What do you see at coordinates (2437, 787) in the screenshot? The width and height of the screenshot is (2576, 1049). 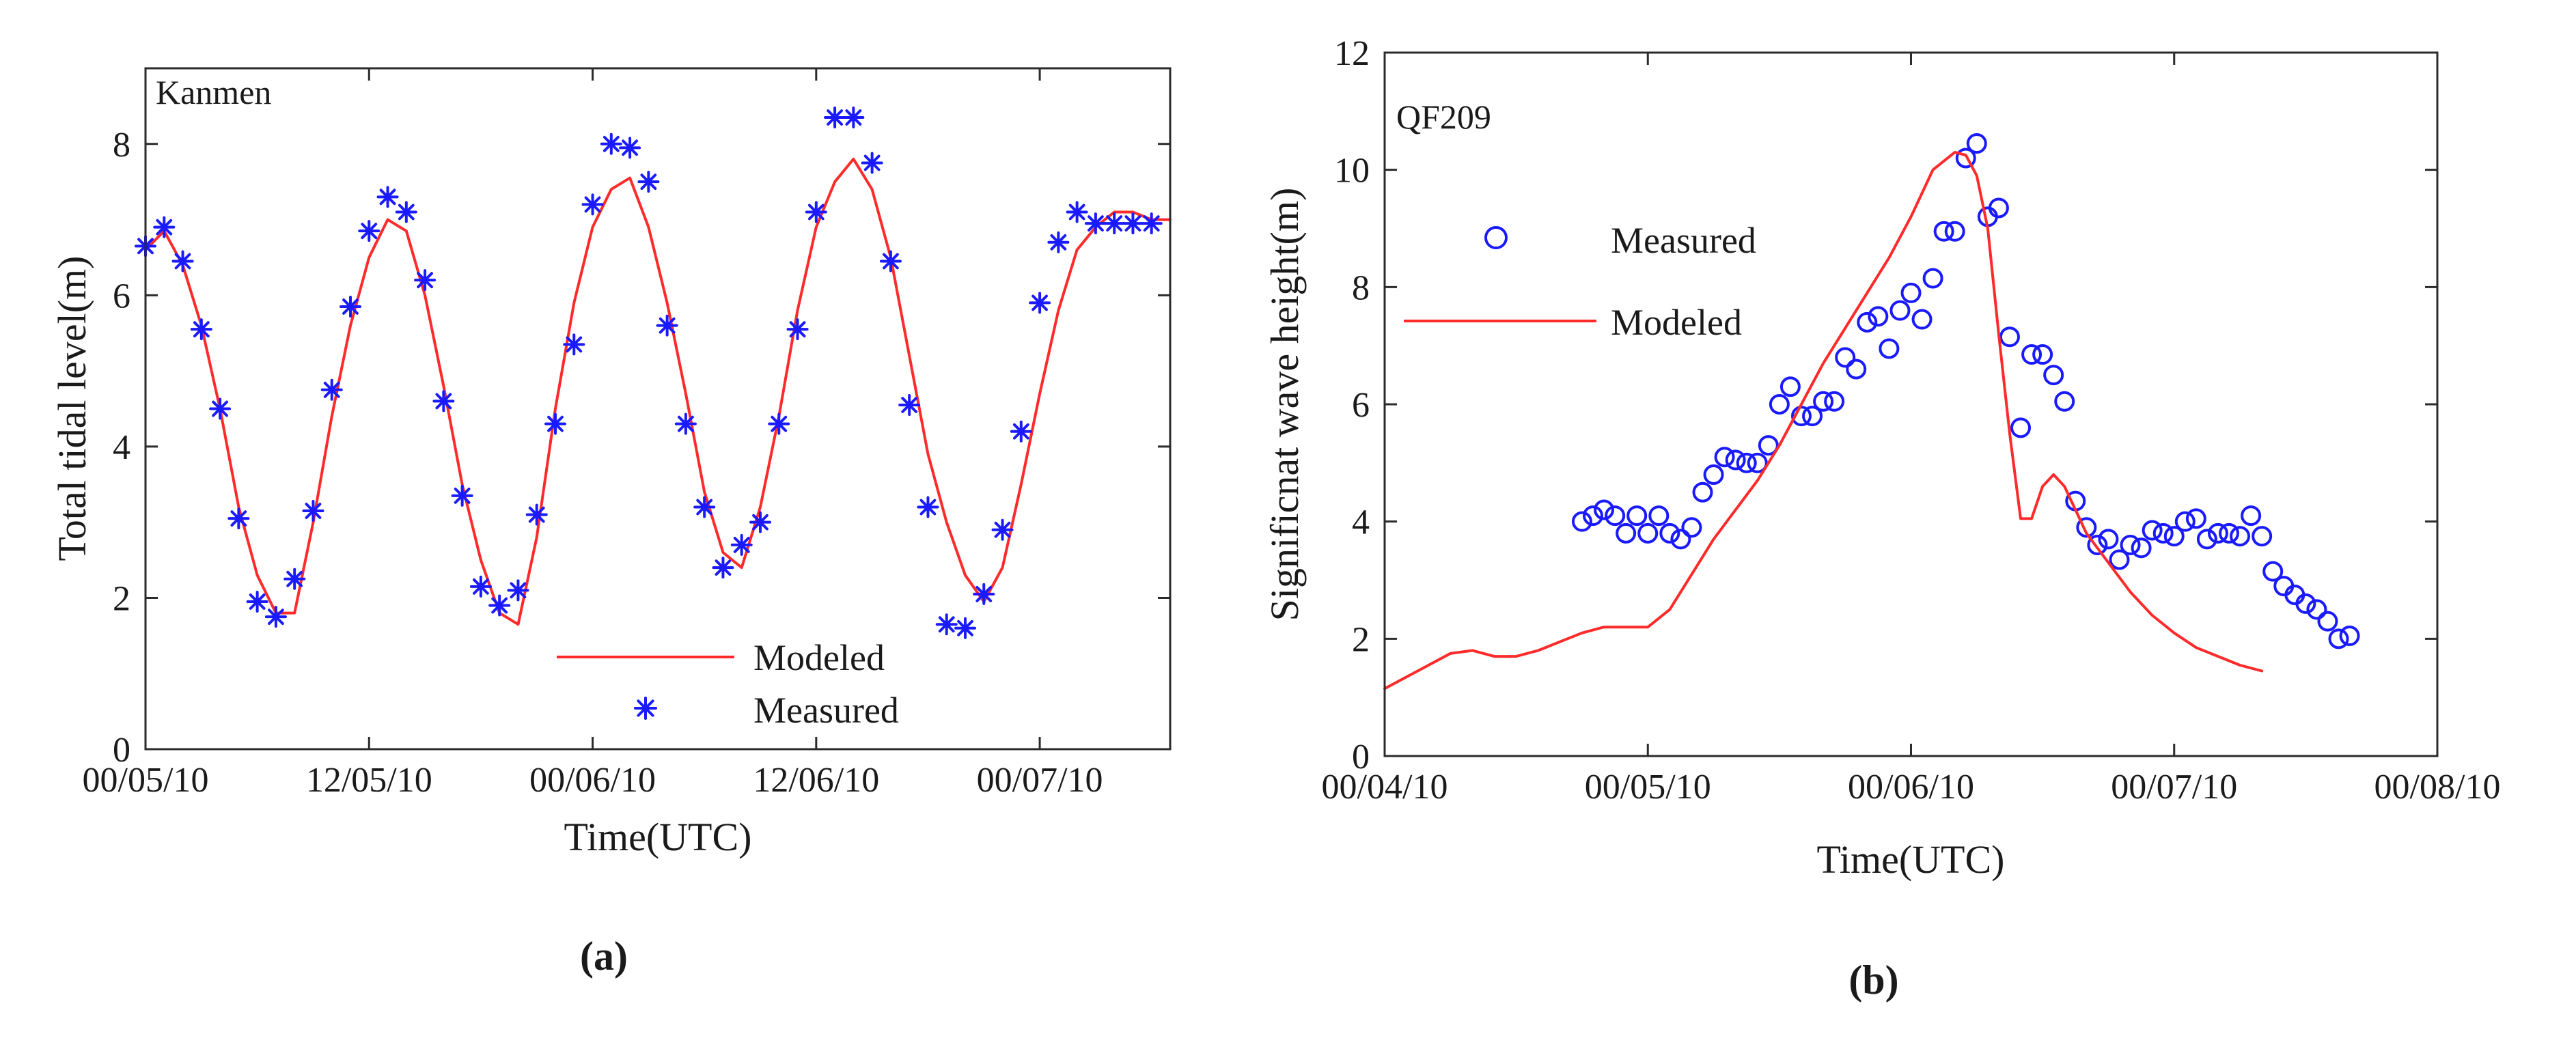 I see `x-tick-label: 00/08/10` at bounding box center [2437, 787].